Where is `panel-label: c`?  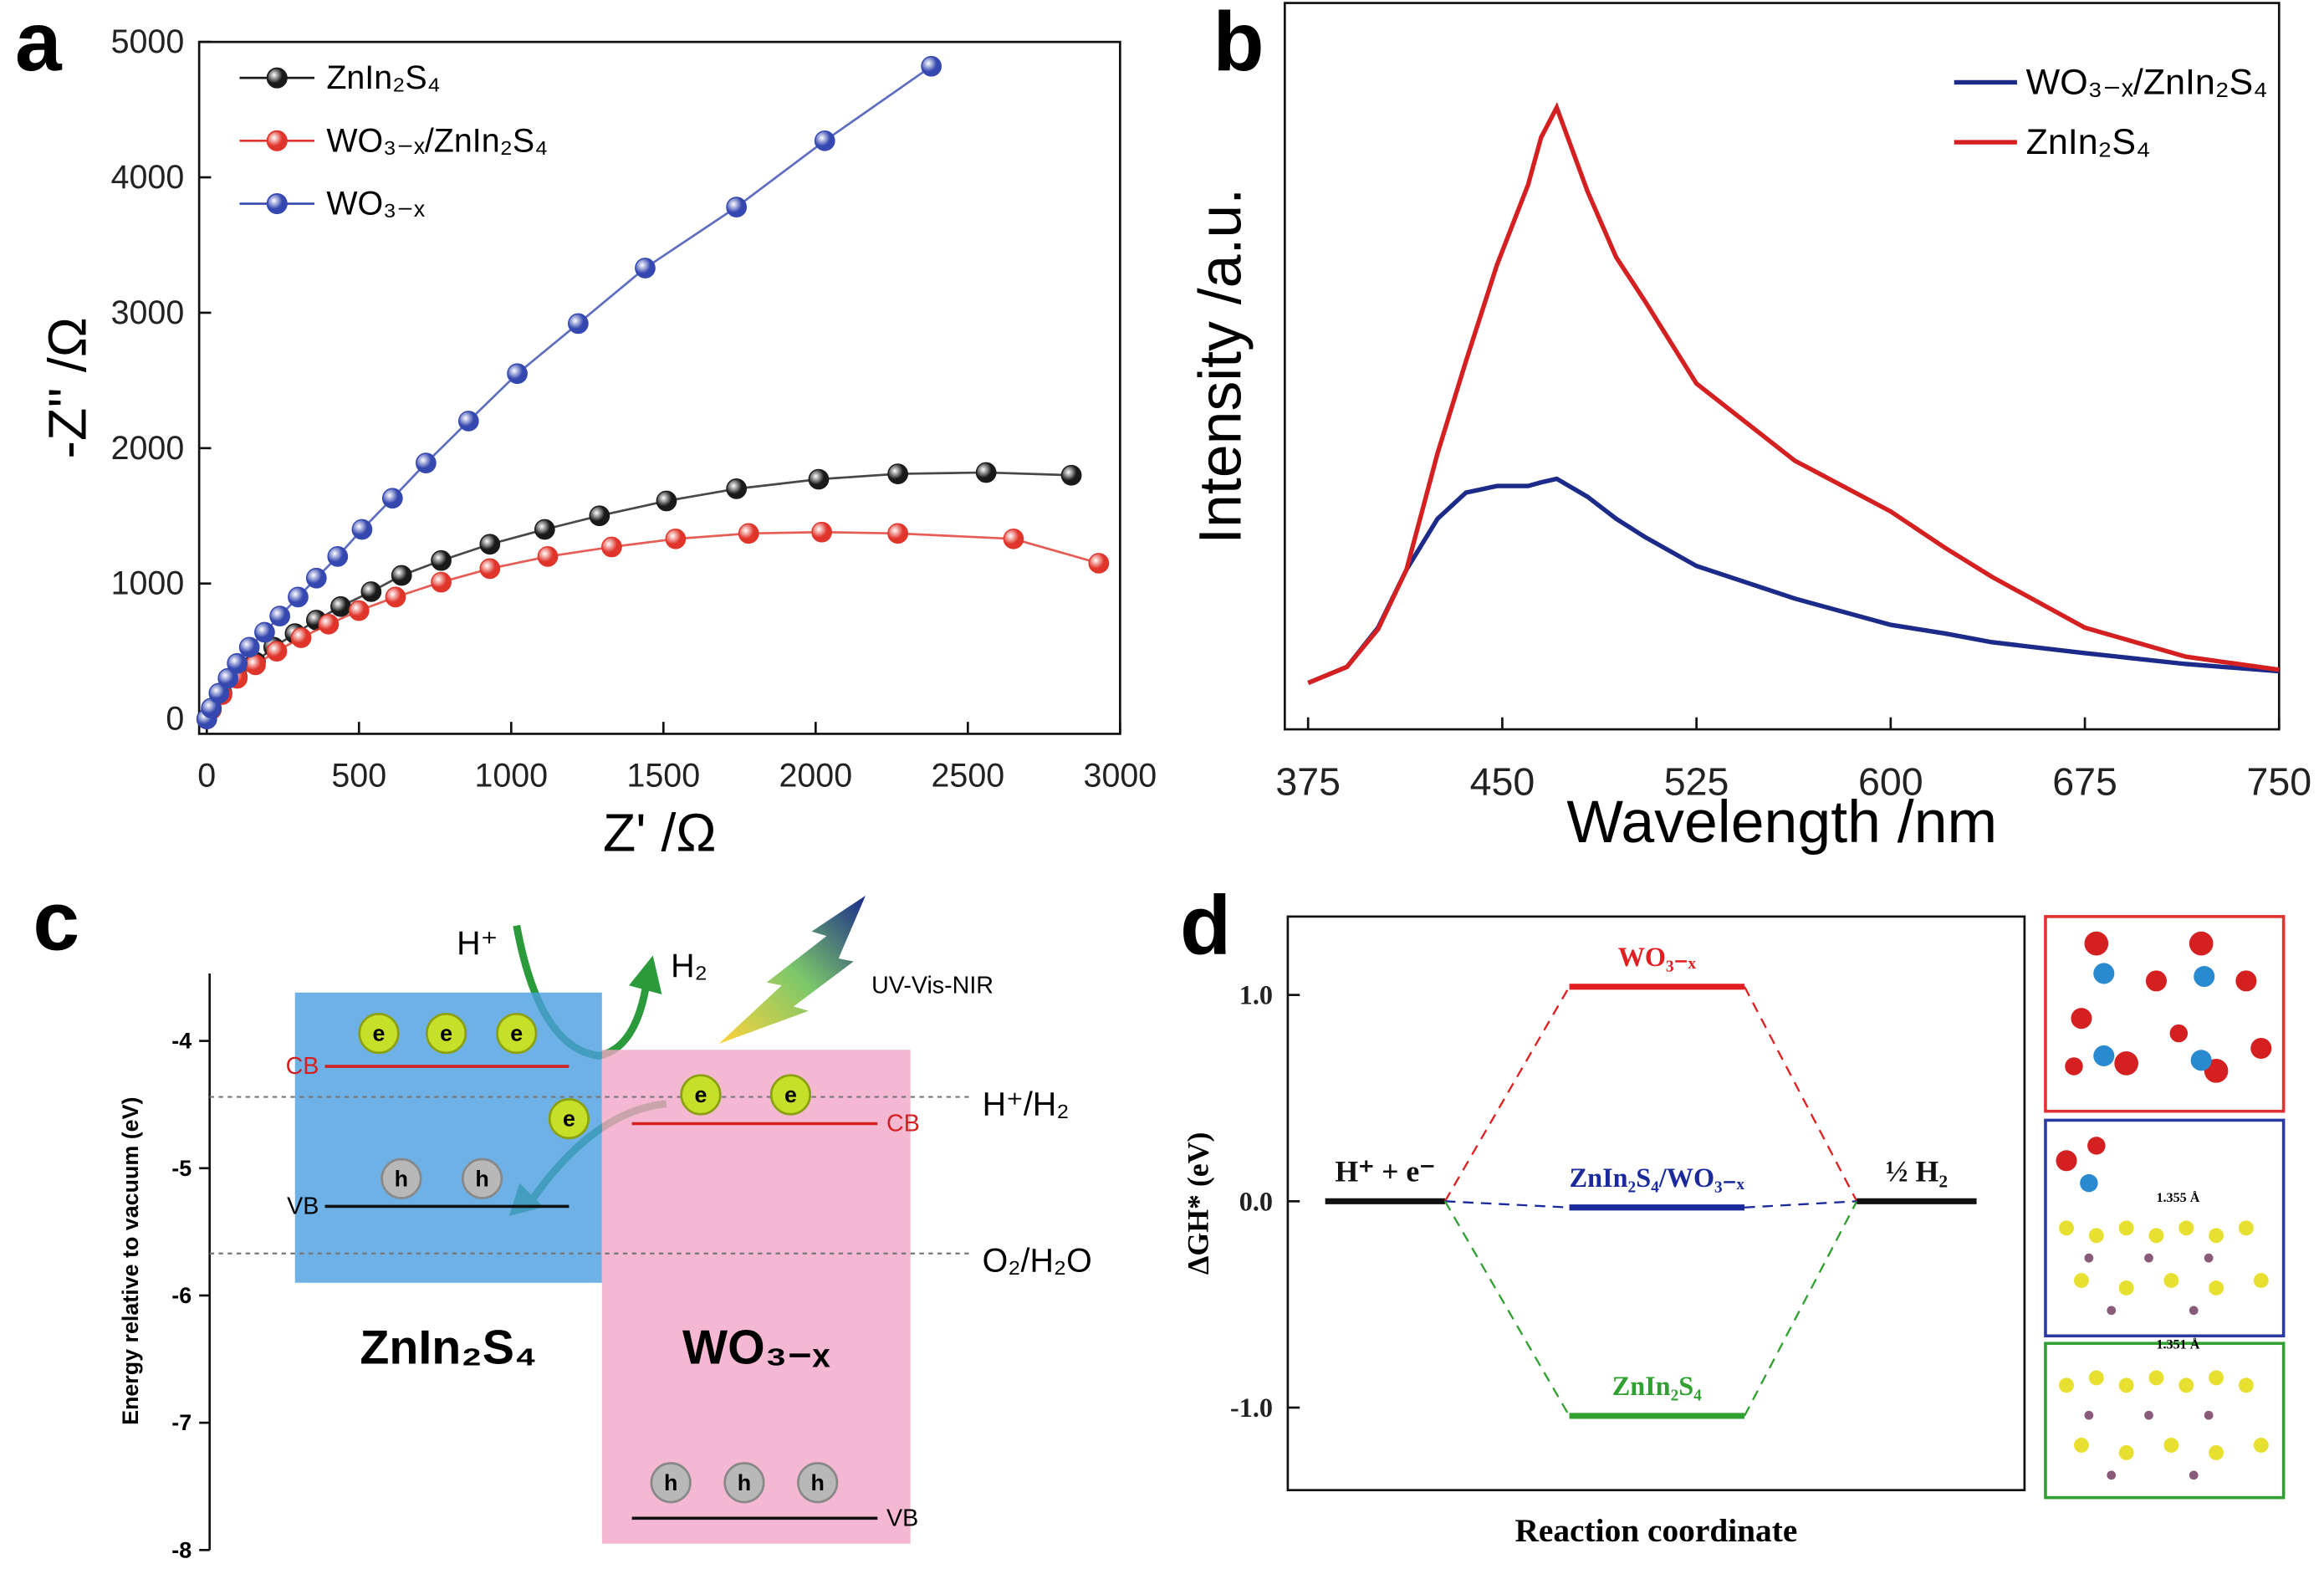 panel-label: c is located at coordinates (56, 921).